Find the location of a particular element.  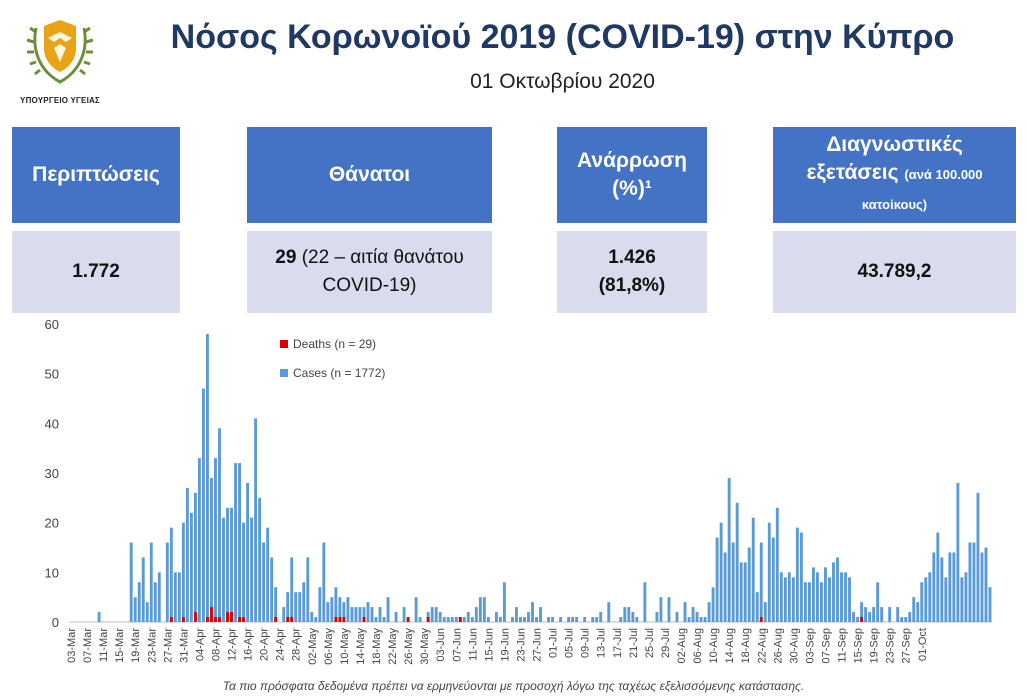

x-tick-label: 02-Aug is located at coordinates (682, 645).